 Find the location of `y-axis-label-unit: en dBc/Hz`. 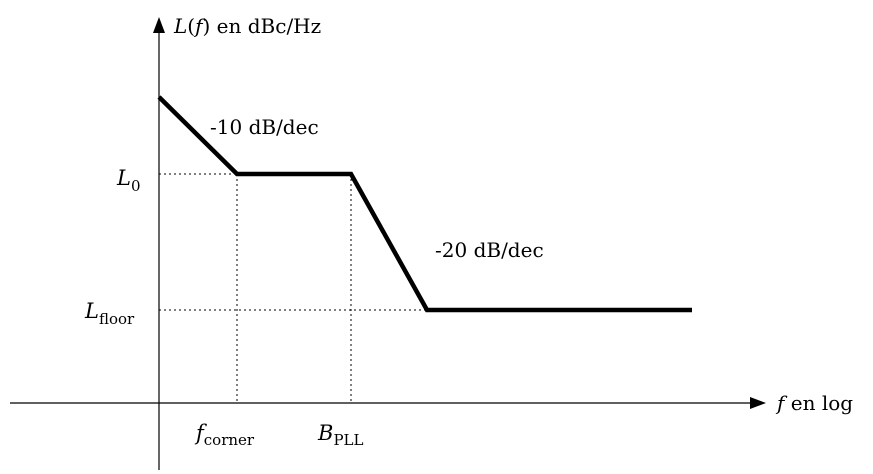

y-axis-label-unit: en dBc/Hz is located at coordinates (265, 26).